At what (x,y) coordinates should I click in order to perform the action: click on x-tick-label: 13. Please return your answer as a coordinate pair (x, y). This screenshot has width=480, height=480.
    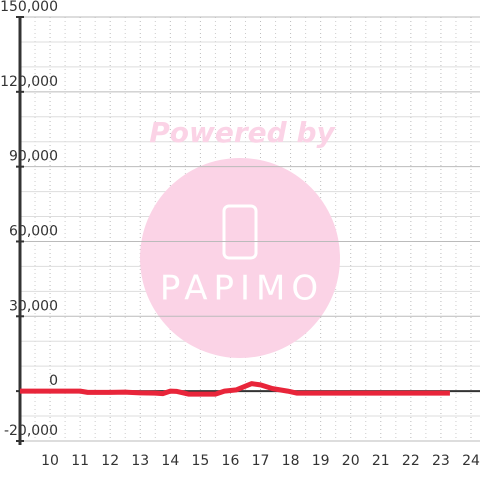
    Looking at the image, I should click on (140, 461).